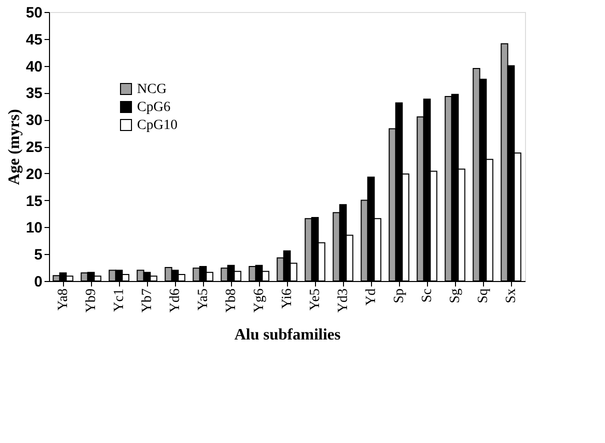 This screenshot has width=605, height=443. I want to click on x-tick-label: Yb8, so click(231, 300).